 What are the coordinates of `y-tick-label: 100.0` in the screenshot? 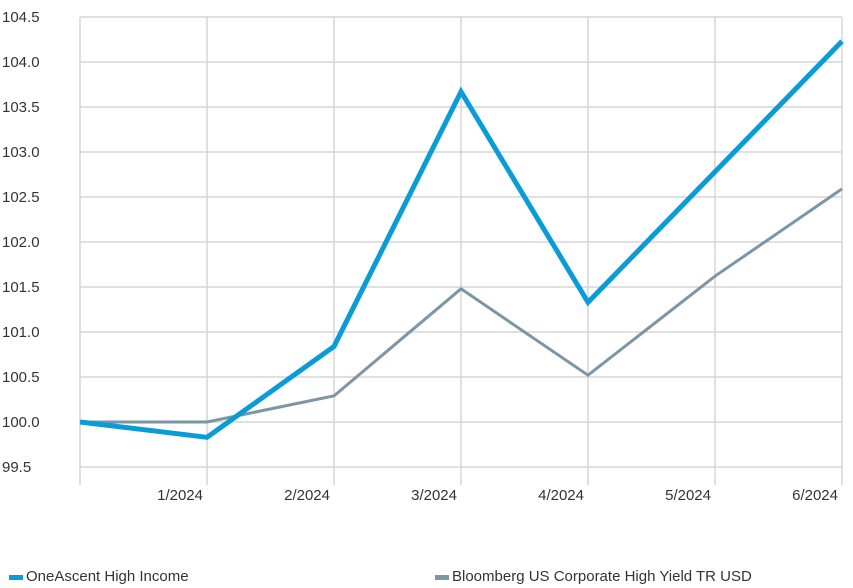 It's located at (21, 422).